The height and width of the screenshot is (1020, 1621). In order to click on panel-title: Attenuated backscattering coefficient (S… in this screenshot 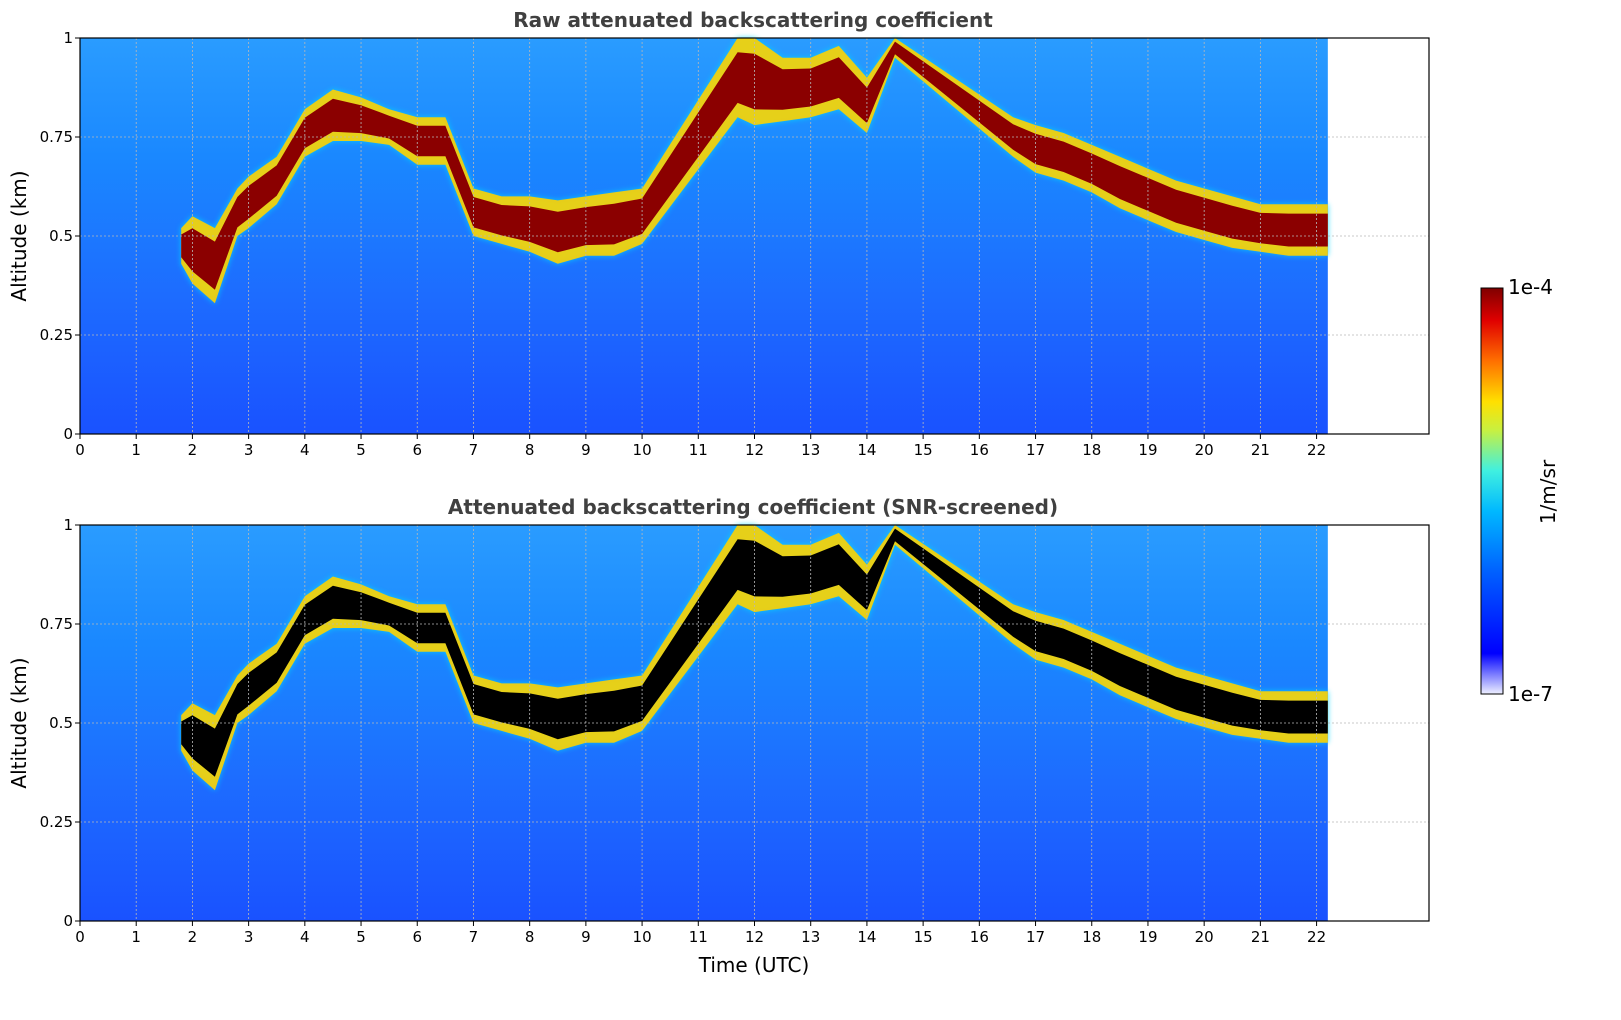, I will do `click(753, 507)`.